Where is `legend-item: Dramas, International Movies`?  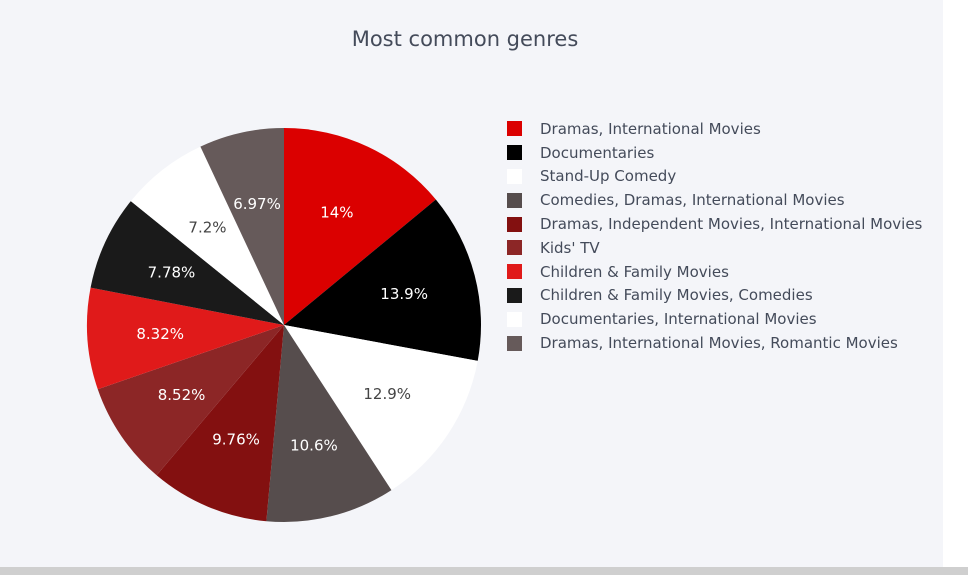
legend-item: Dramas, International Movies is located at coordinates (714, 129).